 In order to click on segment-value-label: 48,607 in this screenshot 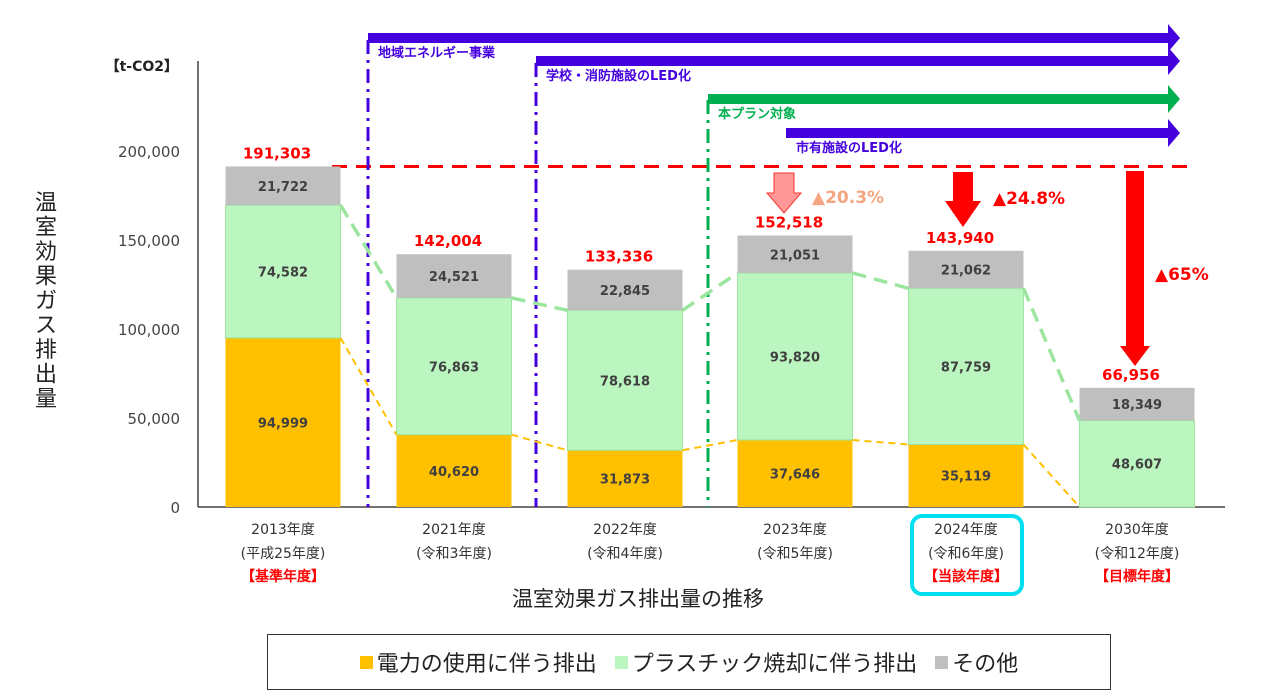, I will do `click(1137, 465)`.